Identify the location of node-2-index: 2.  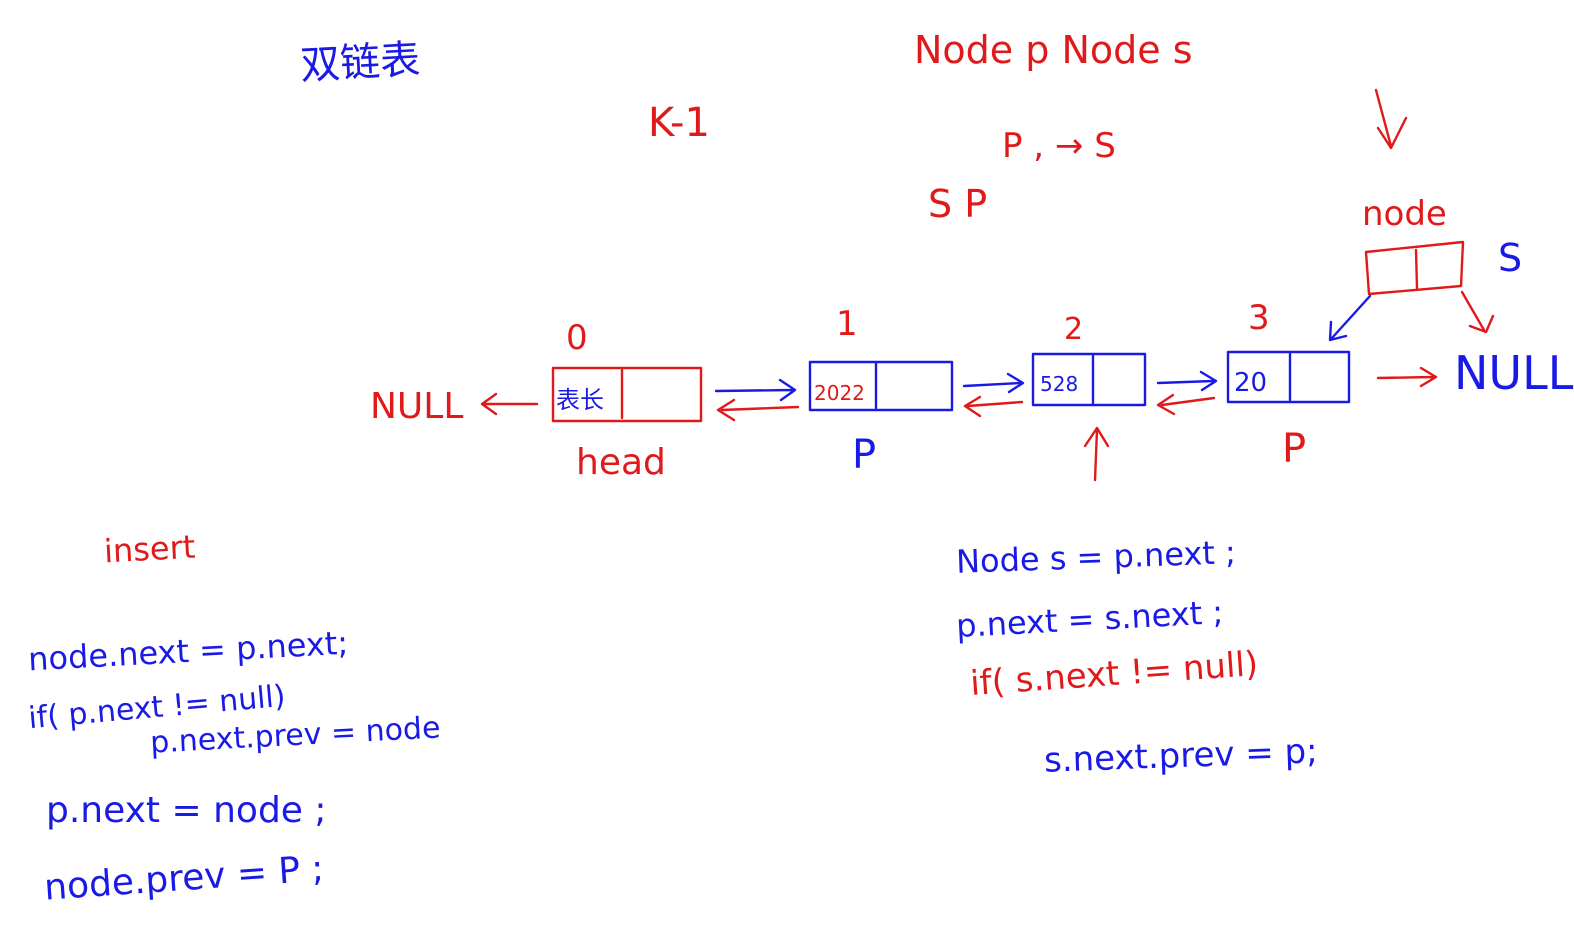
(1074, 329).